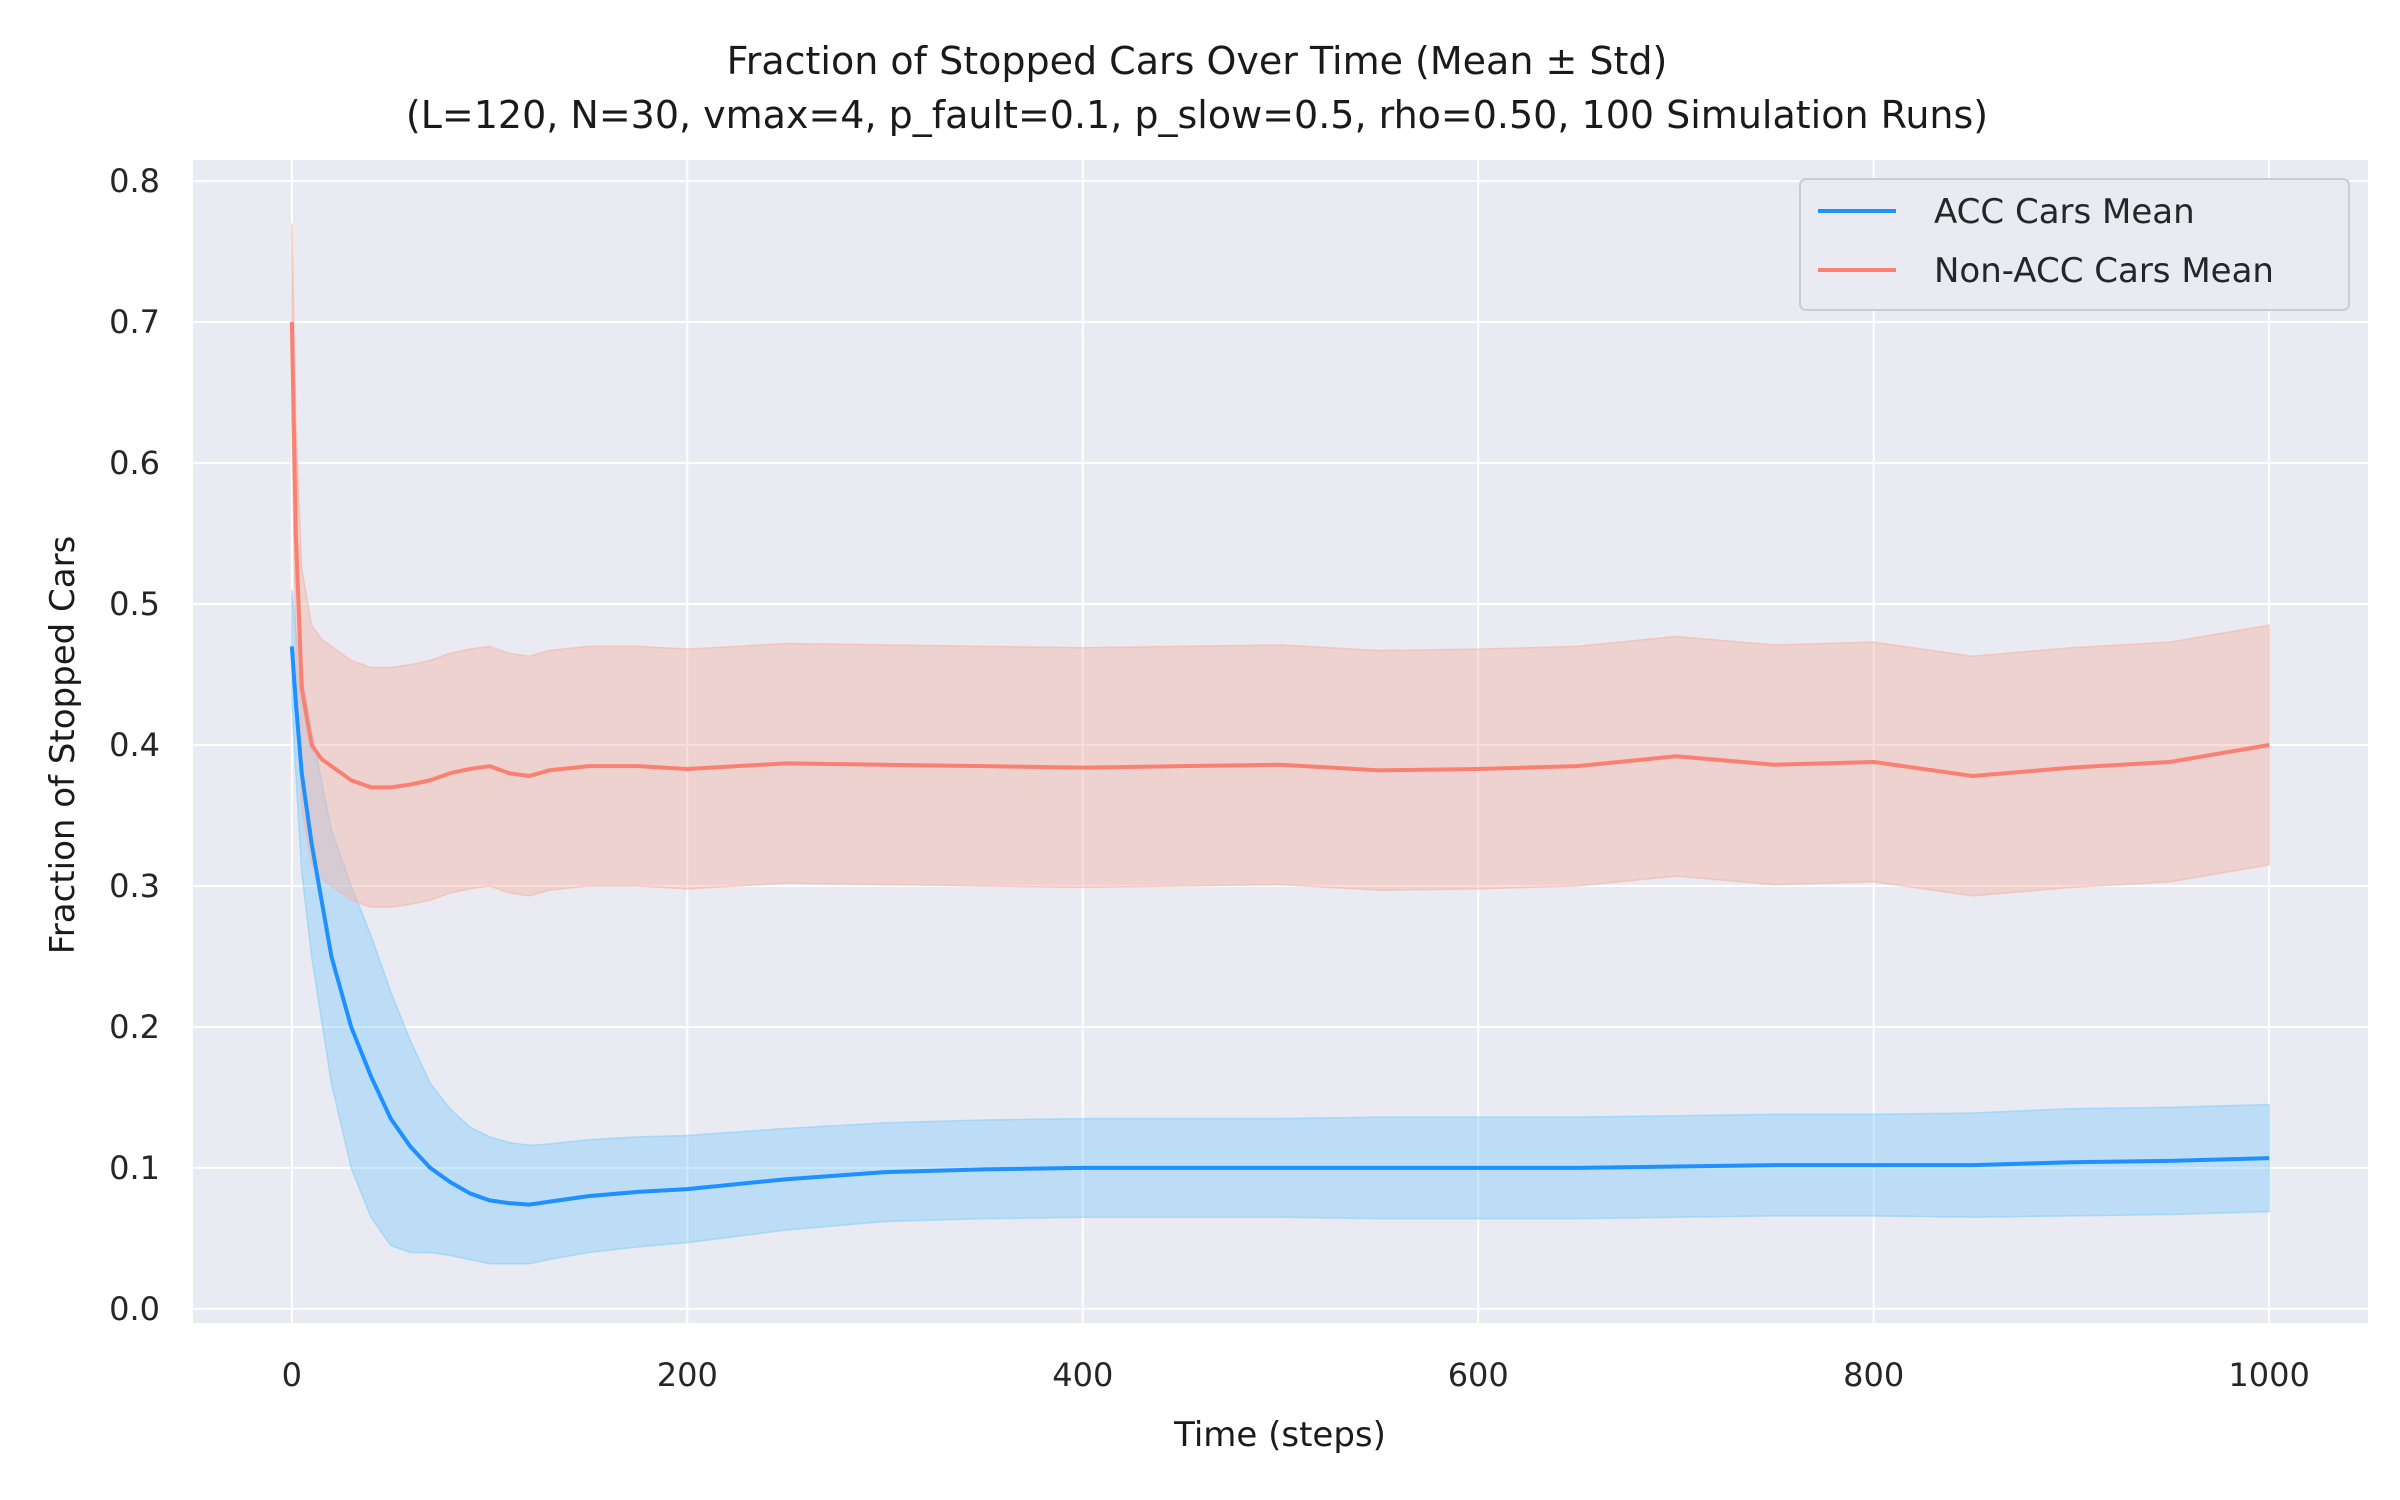 This screenshot has height=1500, width=2400. Describe the element at coordinates (134, 463) in the screenshot. I see `y-tick-label: 0.6` at that location.